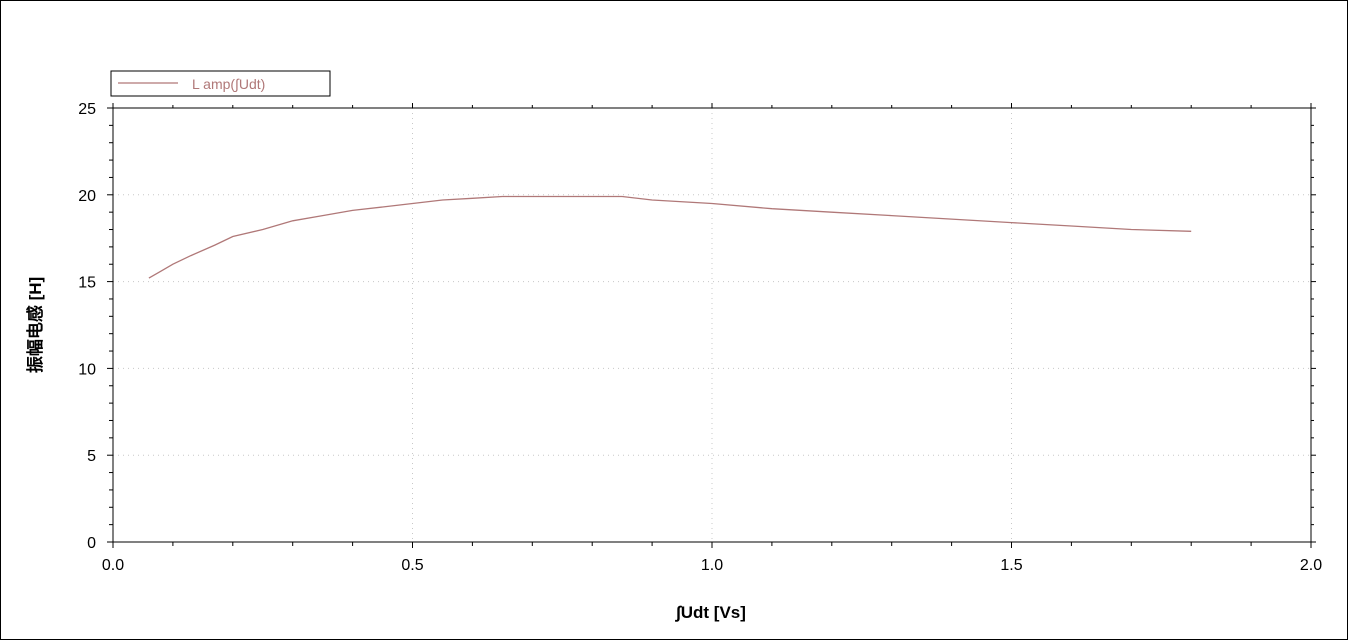 The image size is (1348, 640). What do you see at coordinates (91, 456) in the screenshot?
I see `y-tick-label: 5` at bounding box center [91, 456].